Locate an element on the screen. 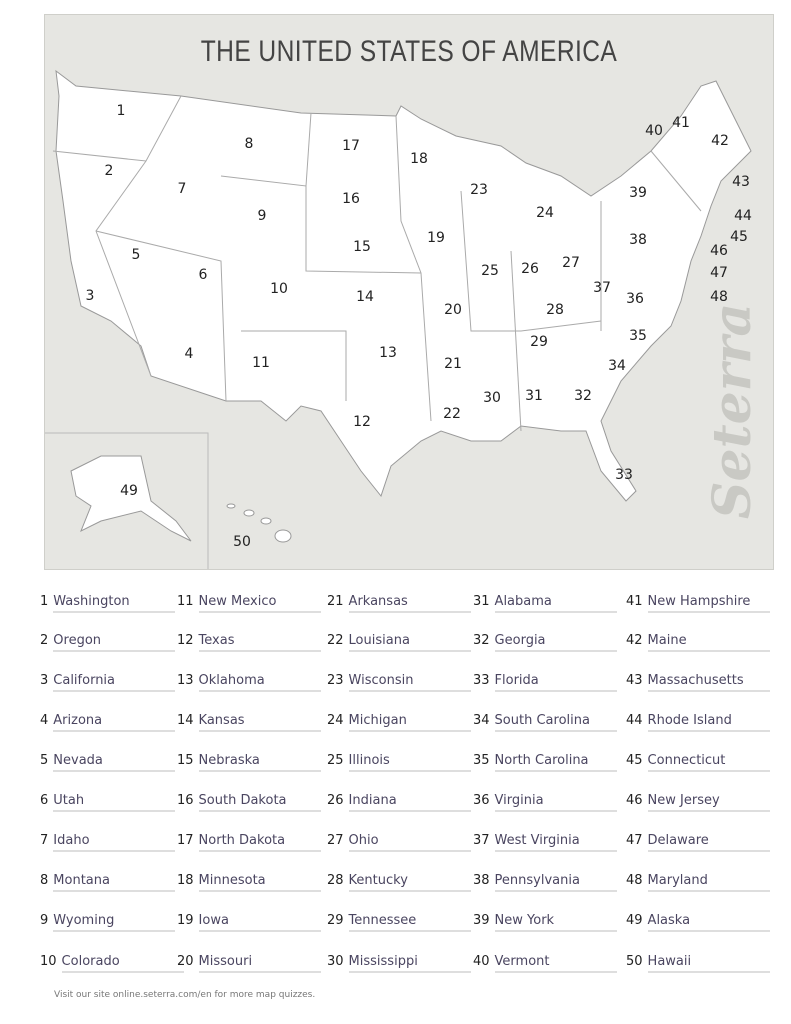 This screenshot has height=1024, width=791. item-number: 4 is located at coordinates (44, 720).